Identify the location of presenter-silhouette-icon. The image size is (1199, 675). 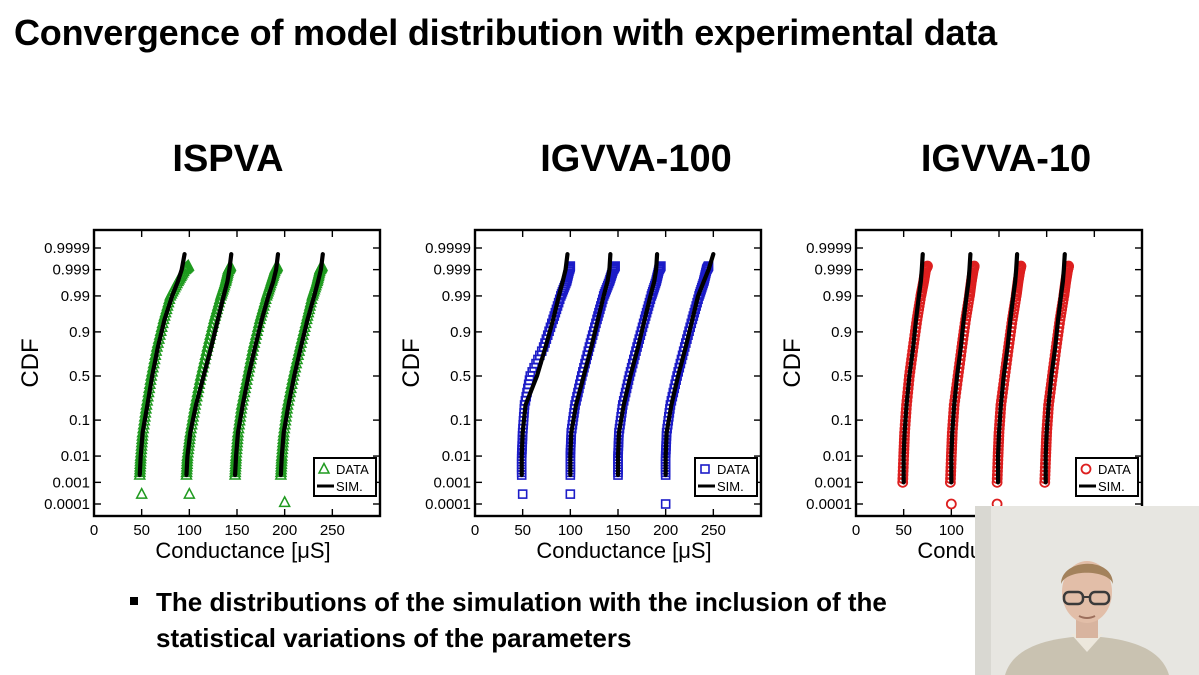
(1087, 590).